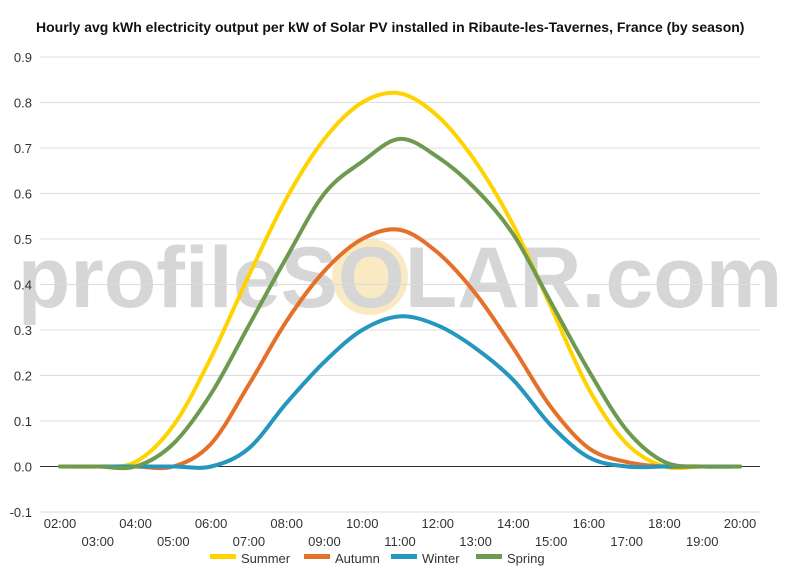 The width and height of the screenshot is (800, 570). I want to click on y-tick-label: 0.4, so click(23, 285).